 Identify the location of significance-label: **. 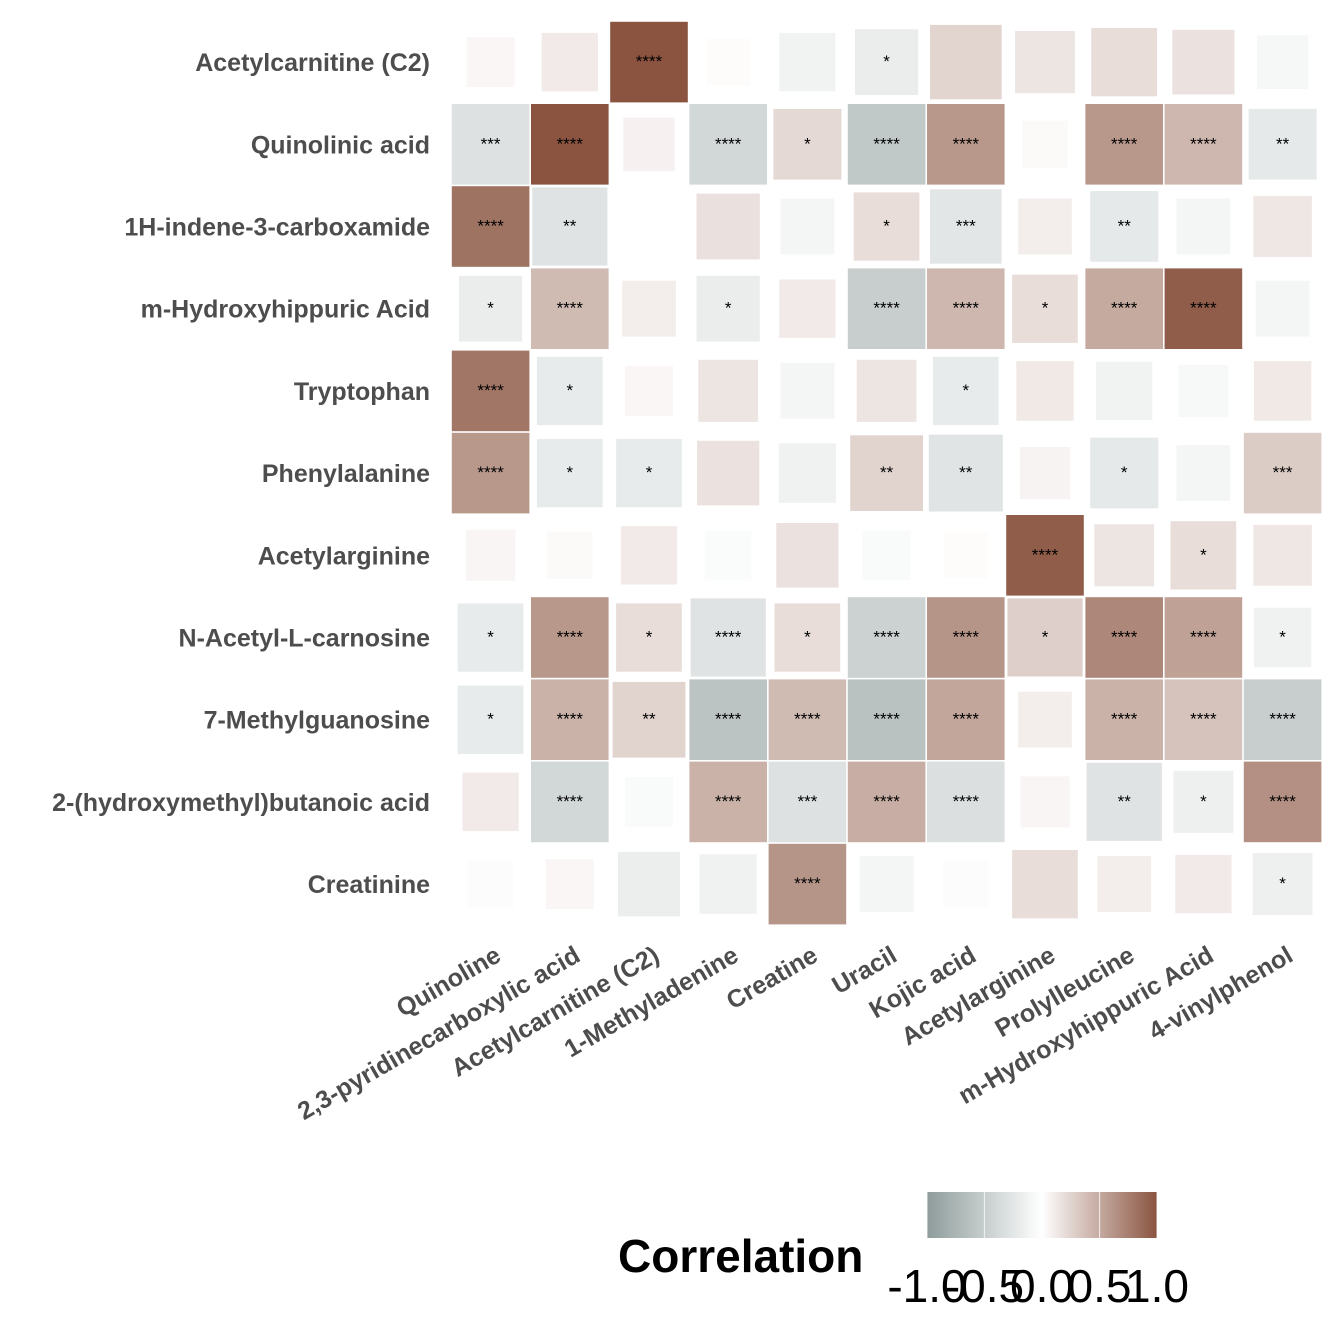
(649, 719).